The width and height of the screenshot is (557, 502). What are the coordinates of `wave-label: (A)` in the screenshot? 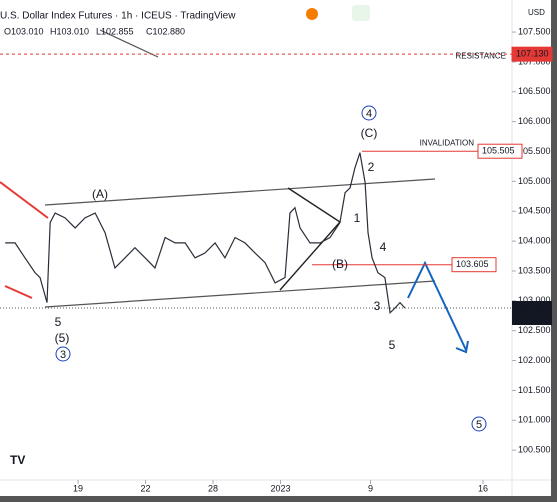 It's located at (100, 194).